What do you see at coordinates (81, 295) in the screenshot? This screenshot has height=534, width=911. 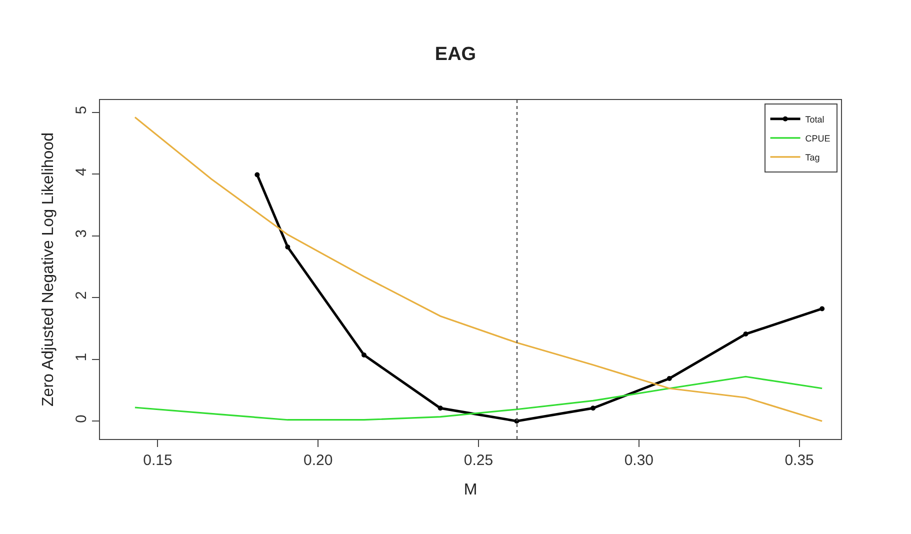 I see `y-tick-label: 2` at bounding box center [81, 295].